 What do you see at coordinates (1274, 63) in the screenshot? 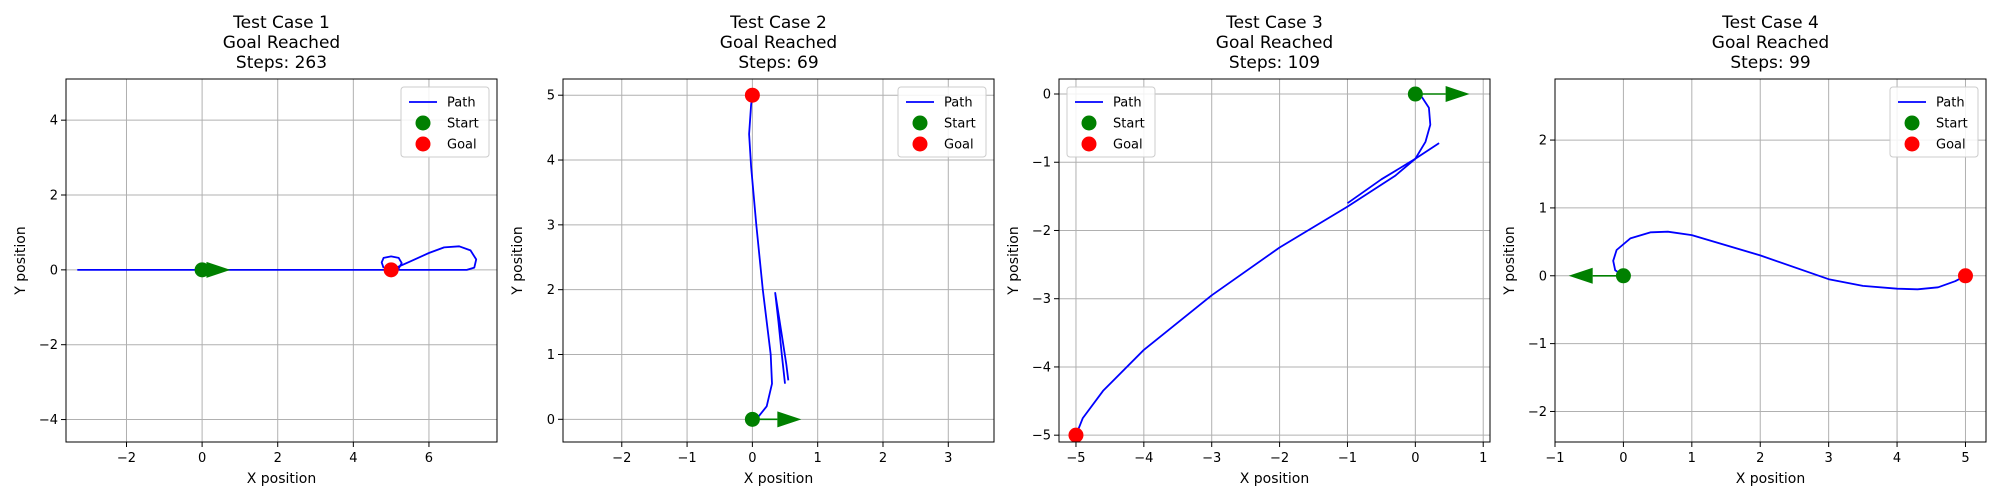
I see `chart-title-line: Steps: 109` at bounding box center [1274, 63].